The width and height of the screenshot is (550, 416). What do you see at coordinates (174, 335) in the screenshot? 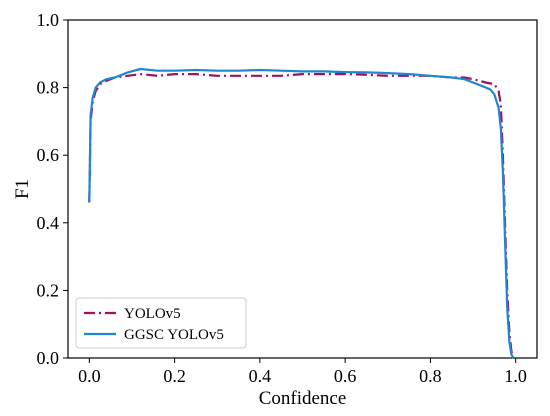
I see `legend-label-1: GGSC YOLOv5` at bounding box center [174, 335].